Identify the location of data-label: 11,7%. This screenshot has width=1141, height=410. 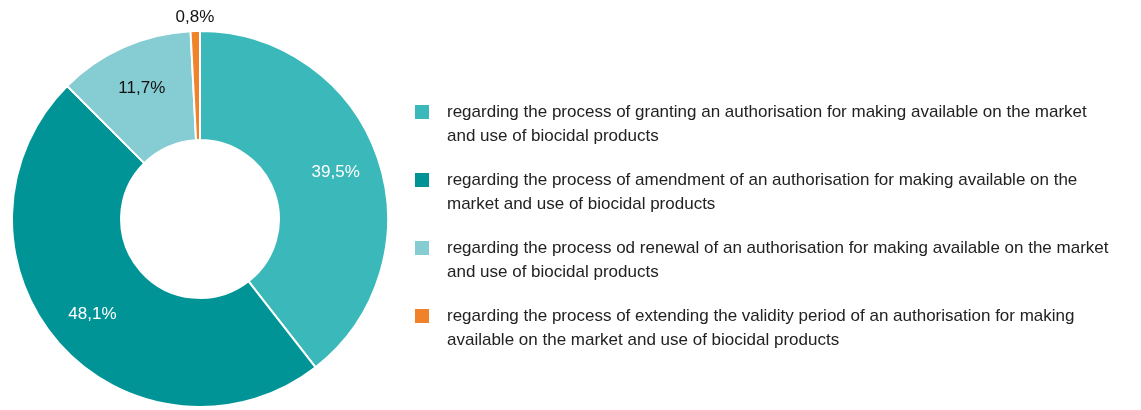
(142, 87).